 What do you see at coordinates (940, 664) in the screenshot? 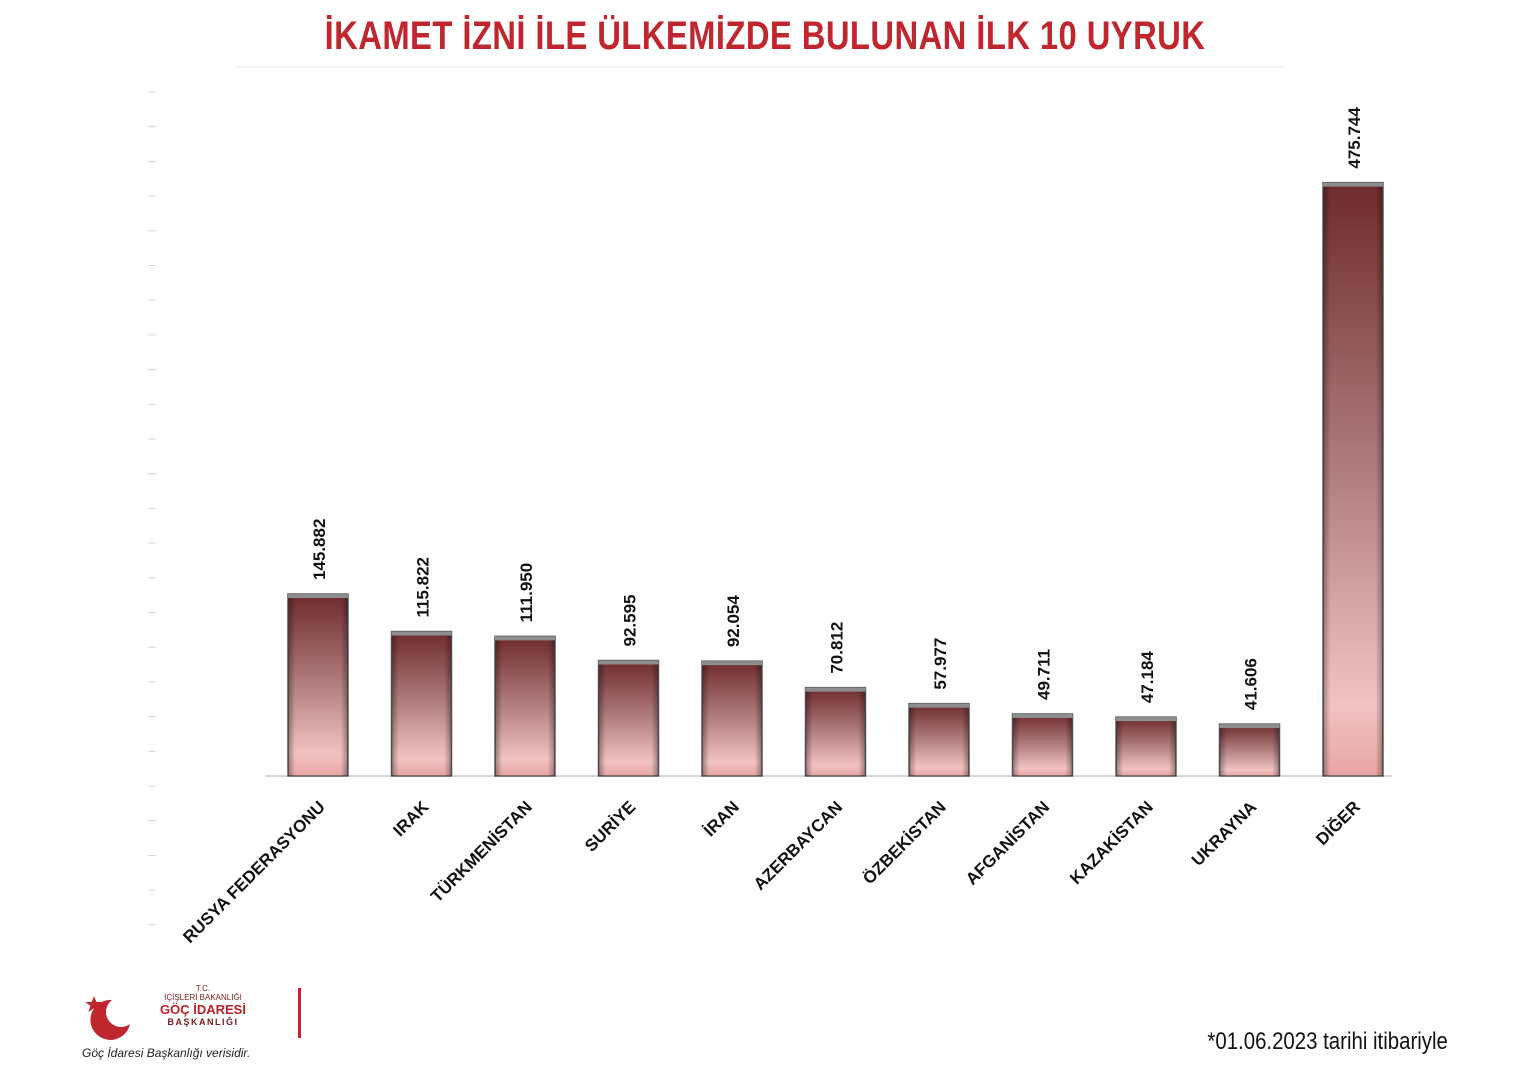
I see `bar-value-label: 57.977` at bounding box center [940, 664].